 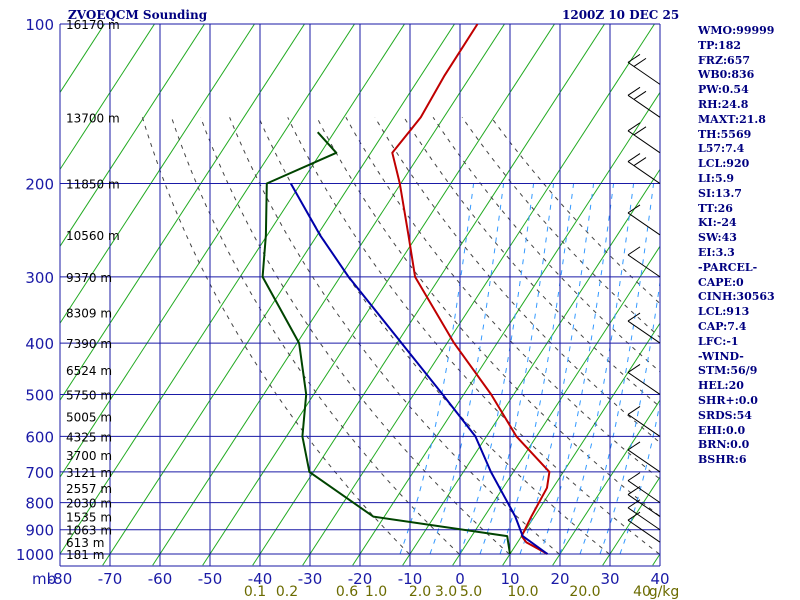 I want to click on y-tick-label: 600, so click(x=39, y=437).